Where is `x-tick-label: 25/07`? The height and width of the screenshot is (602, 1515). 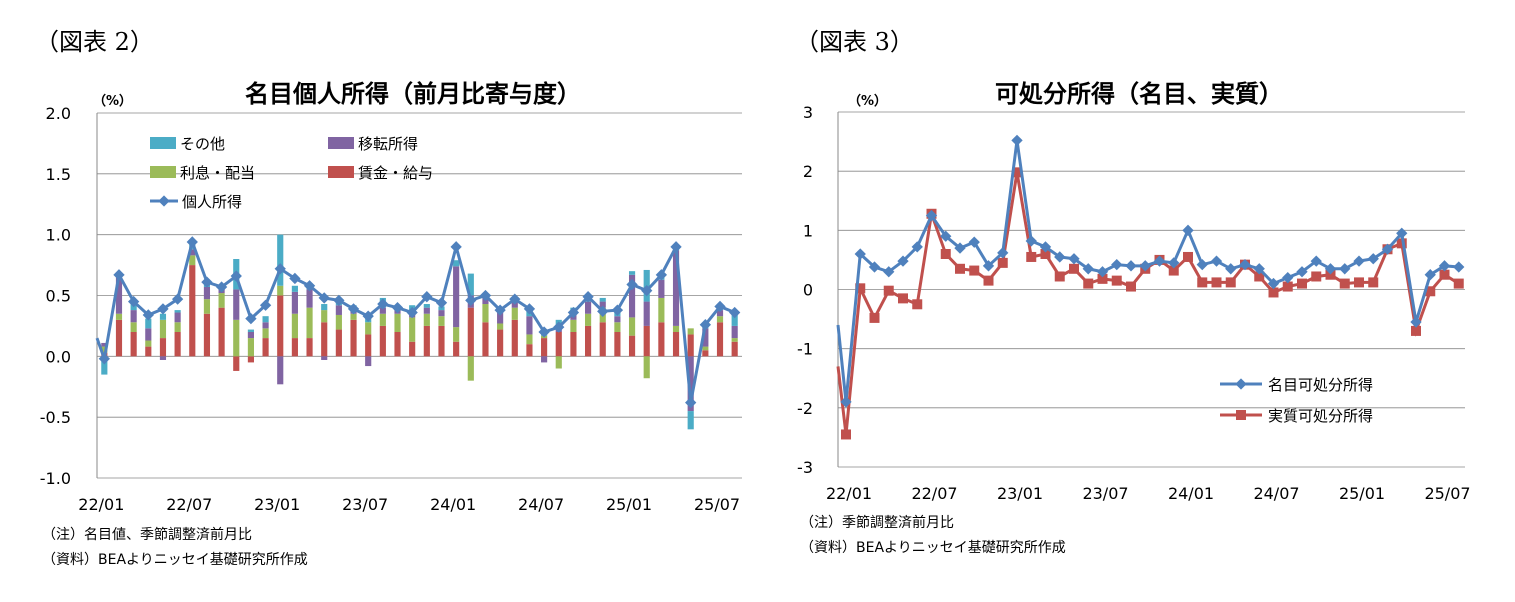 x-tick-label: 25/07 is located at coordinates (1447, 493).